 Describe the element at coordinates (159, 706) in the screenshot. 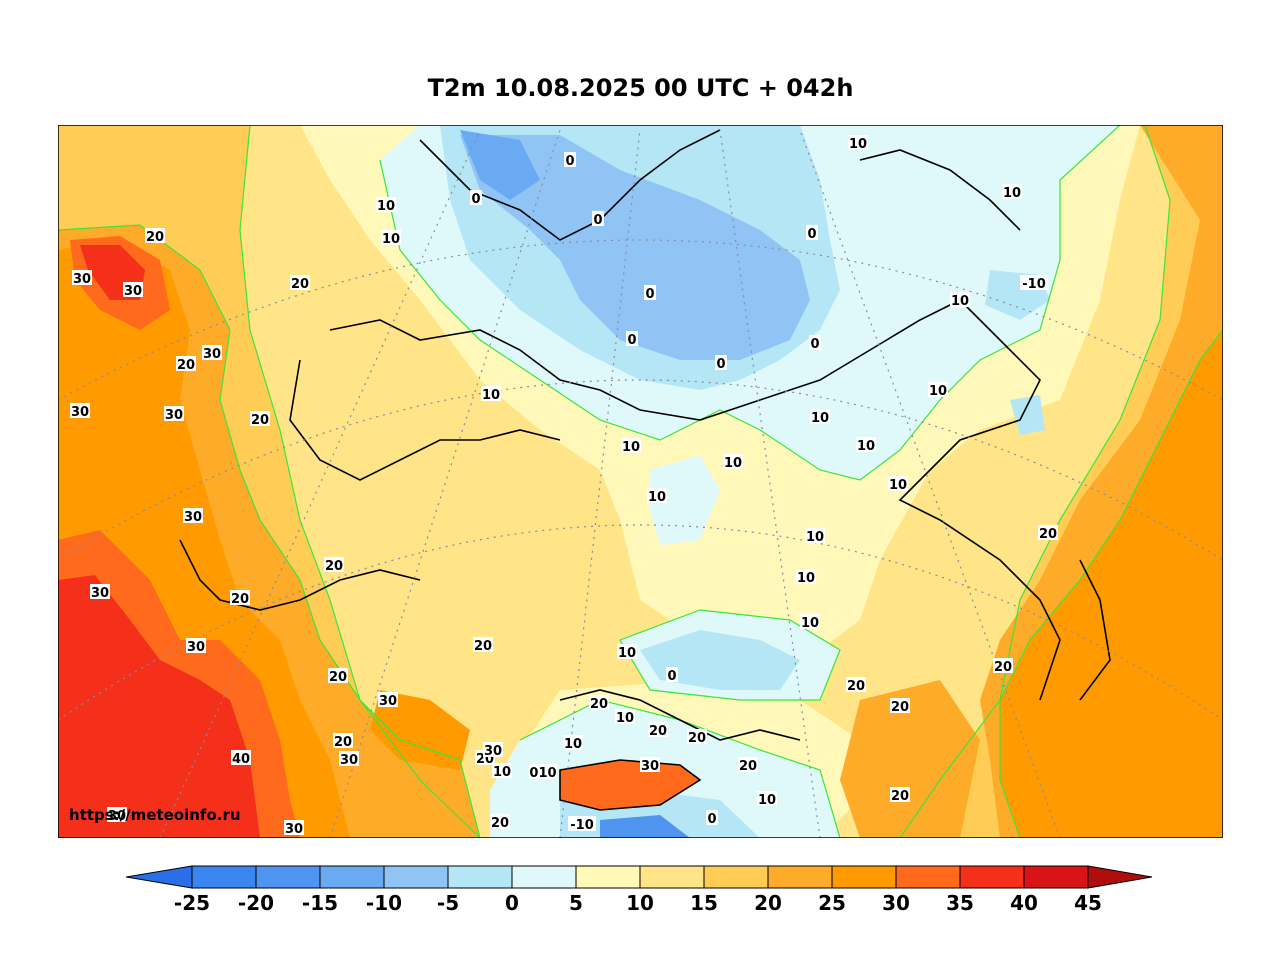

I see `band-40-45-west` at that location.